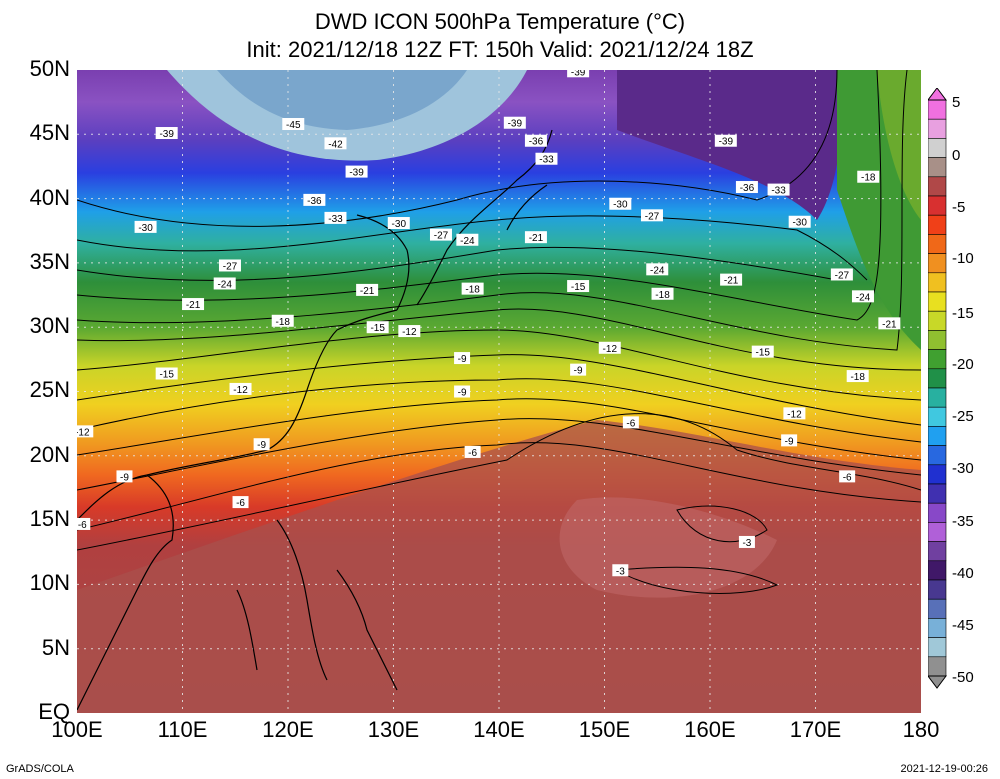  I want to click on colorbar-tick: -50, so click(963, 677).